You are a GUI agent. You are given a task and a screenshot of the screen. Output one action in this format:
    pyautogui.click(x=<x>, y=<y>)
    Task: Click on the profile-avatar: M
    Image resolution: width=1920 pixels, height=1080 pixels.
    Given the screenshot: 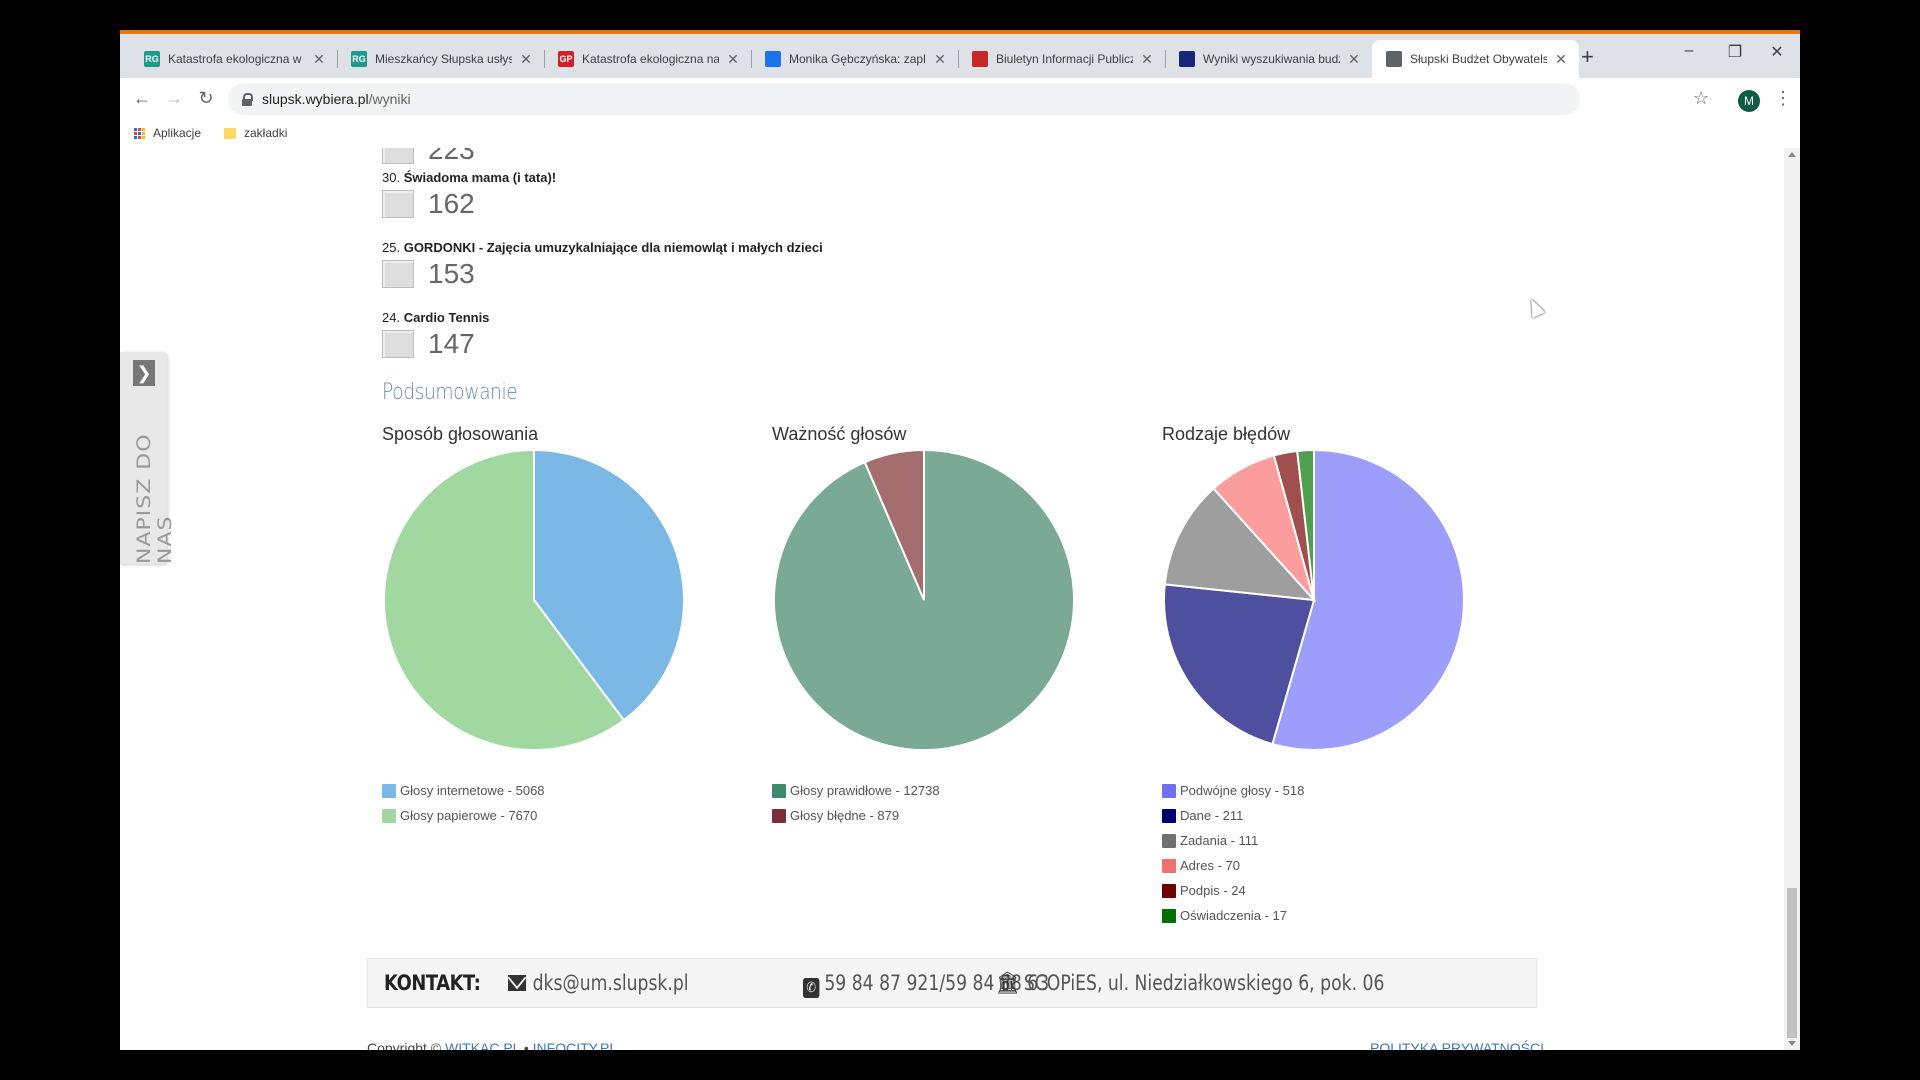 What is the action you would take?
    pyautogui.click(x=1749, y=101)
    